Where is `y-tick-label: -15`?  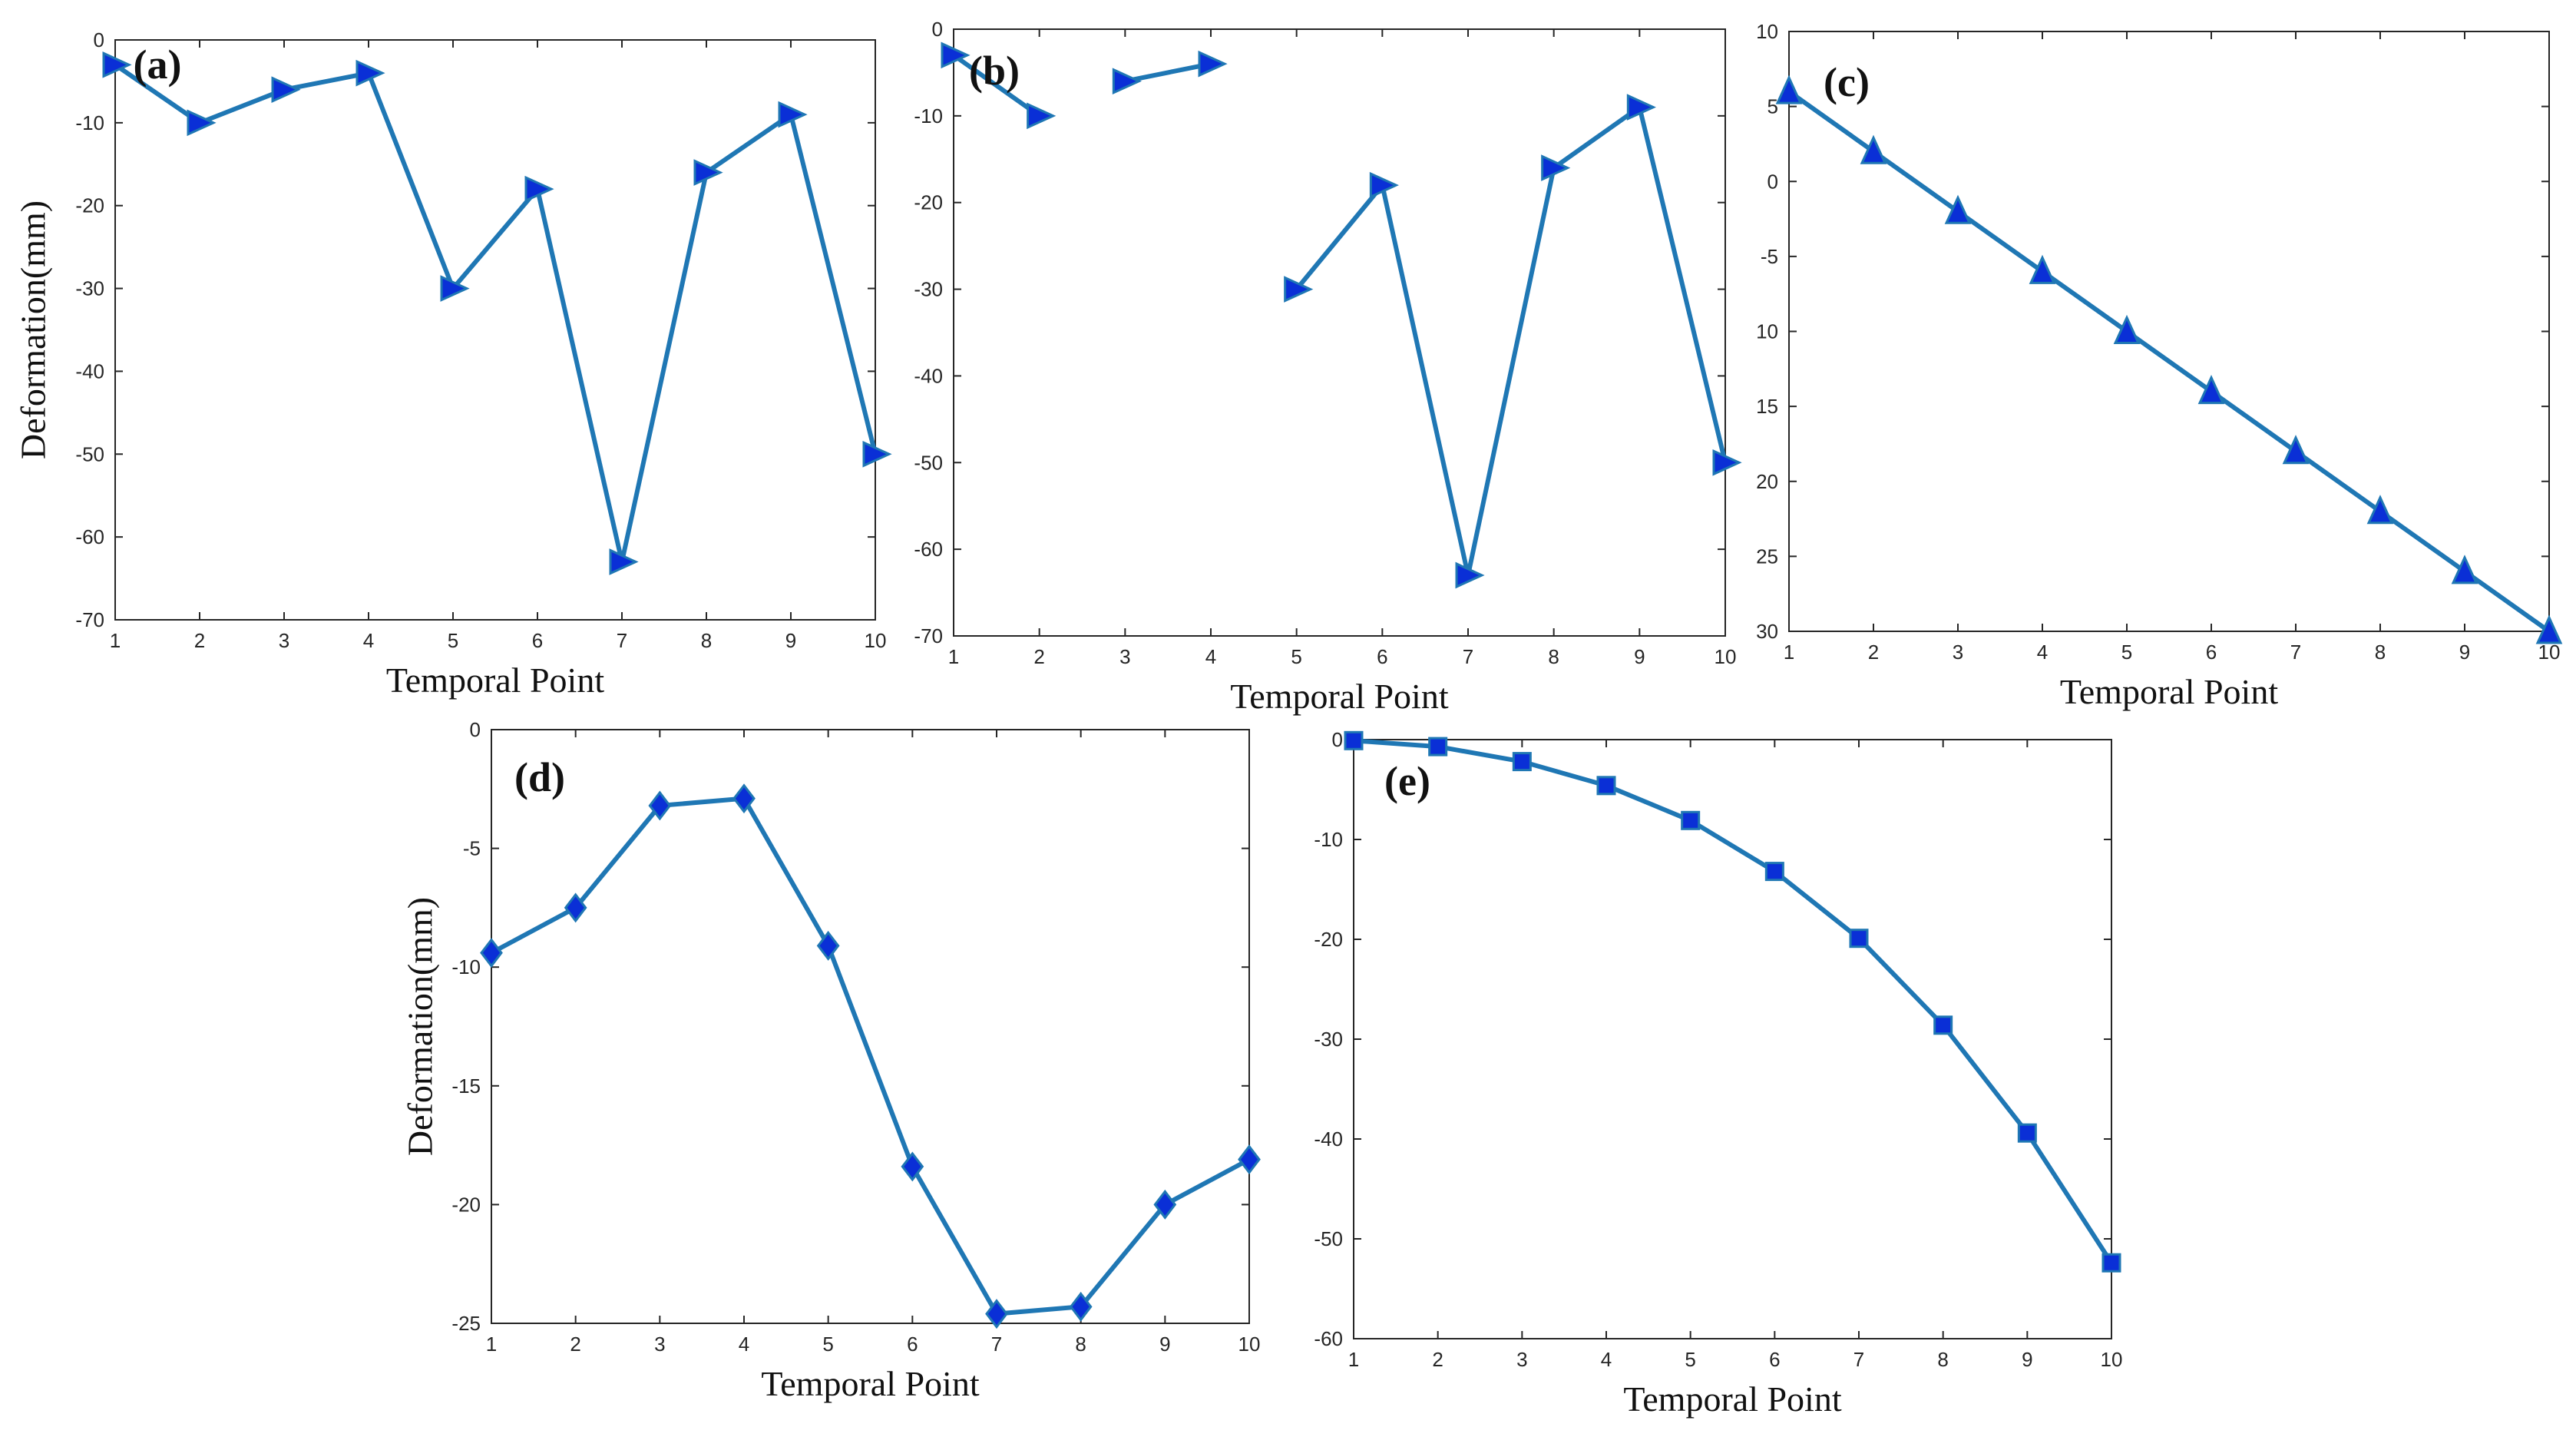
y-tick-label: -15 is located at coordinates (466, 1086).